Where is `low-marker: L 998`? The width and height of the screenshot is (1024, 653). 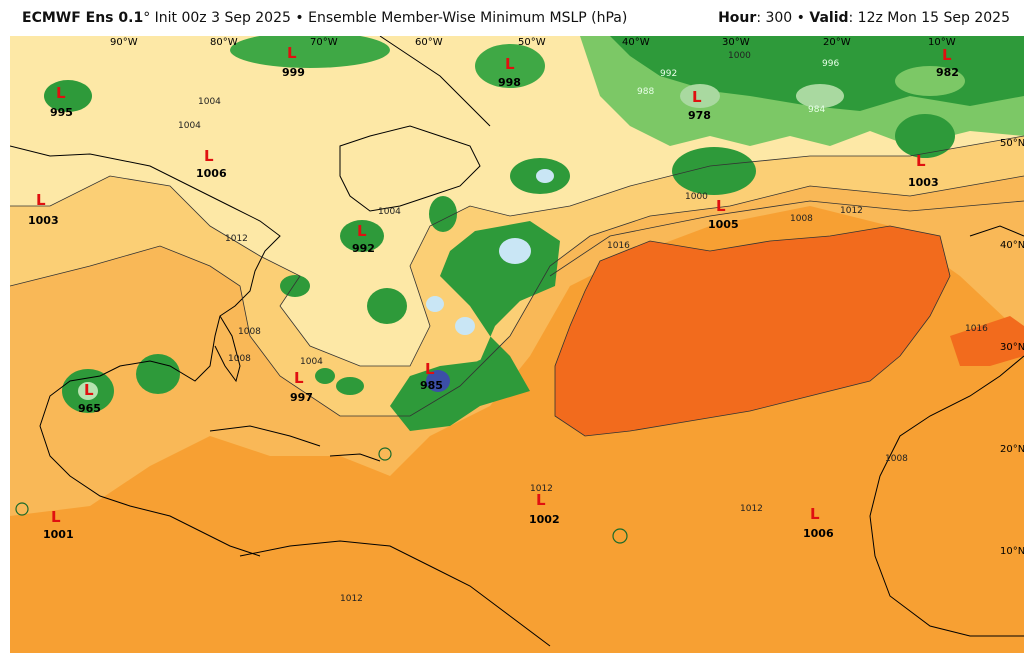
low-marker: L 998 is located at coordinates (509, 72).